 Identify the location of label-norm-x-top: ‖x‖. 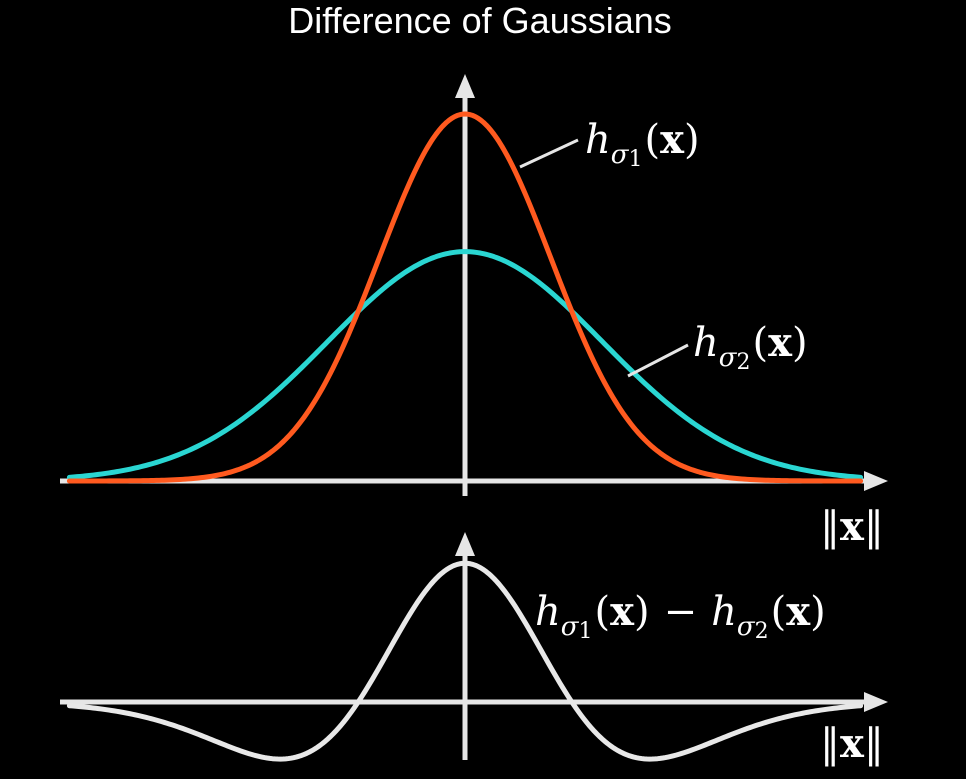
(852, 526).